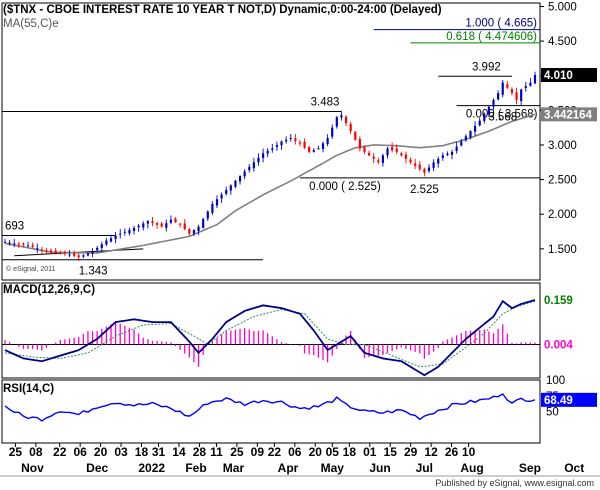 The image size is (600, 490). Describe the element at coordinates (258, 452) in the screenshot. I see `x-day-label: 09` at that location.